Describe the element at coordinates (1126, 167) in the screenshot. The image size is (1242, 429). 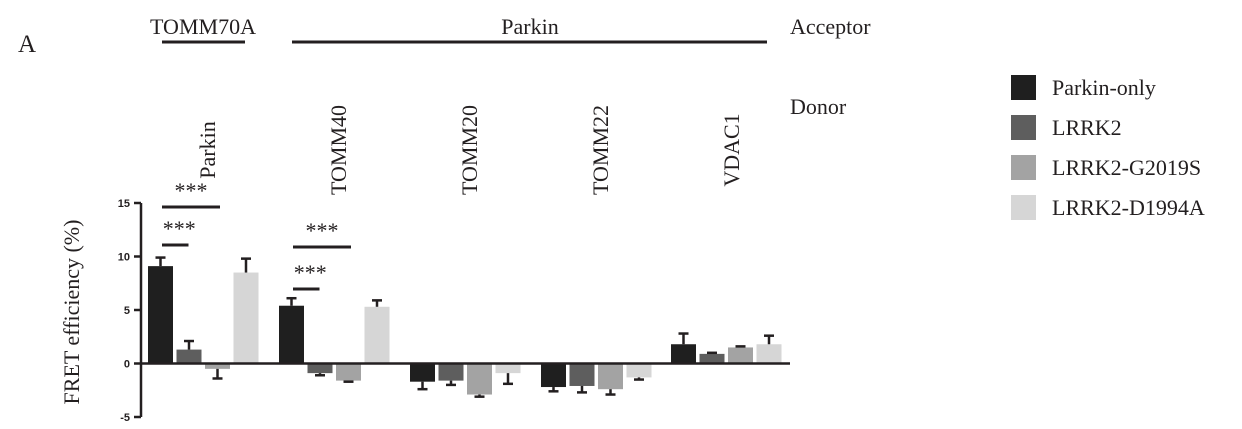
I see `legend-label: LRRK2-G2019S` at that location.